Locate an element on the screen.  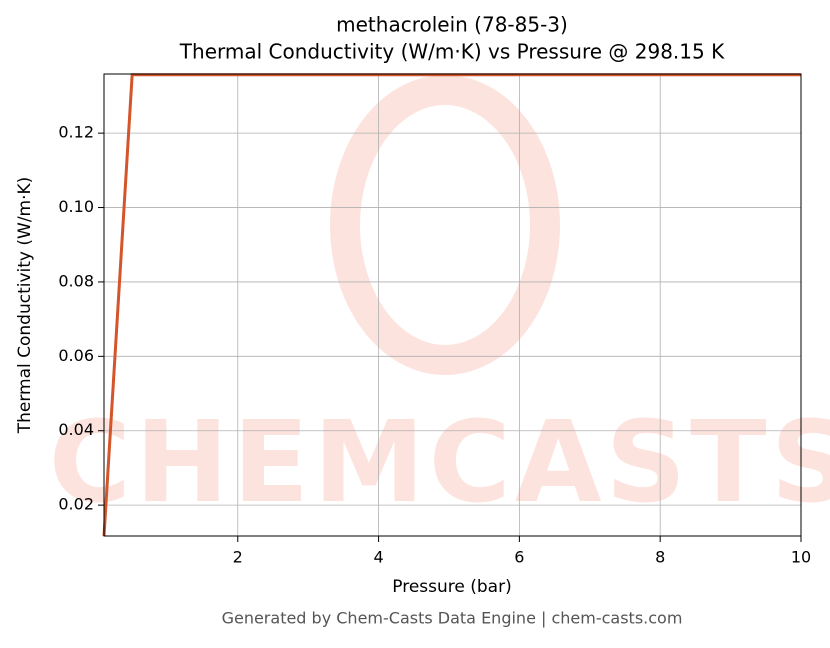
y-tick-label: 0.06 is located at coordinates (76, 355).